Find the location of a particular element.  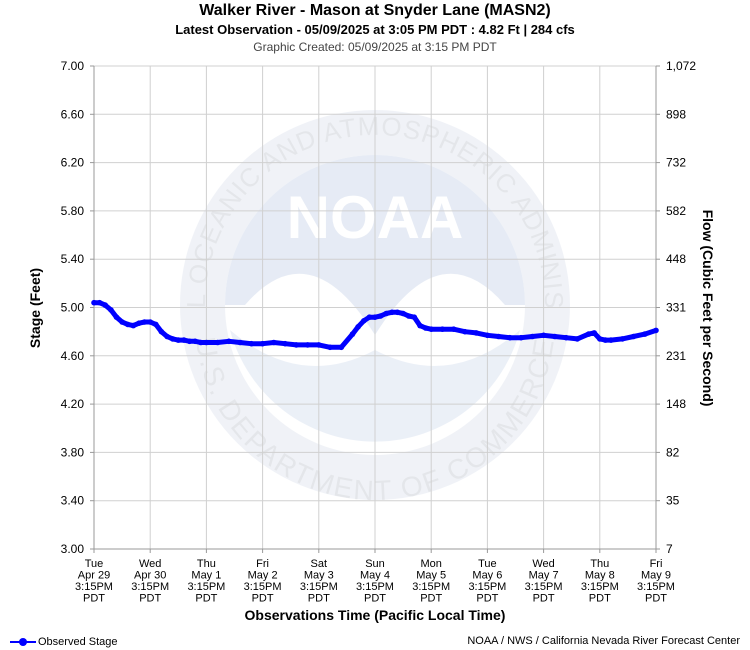

y-tick-label: 5.00 is located at coordinates (73, 308).